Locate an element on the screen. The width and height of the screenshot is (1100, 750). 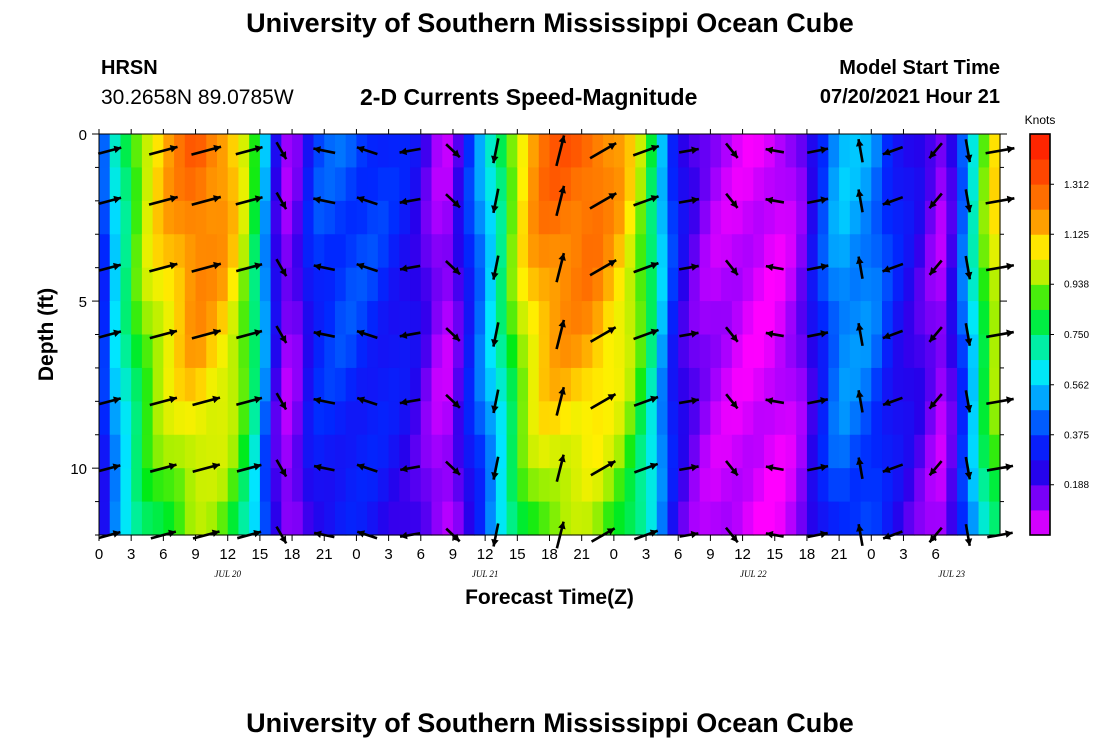
station-coordinates: 30.2658N 89.0785W is located at coordinates (197, 97).